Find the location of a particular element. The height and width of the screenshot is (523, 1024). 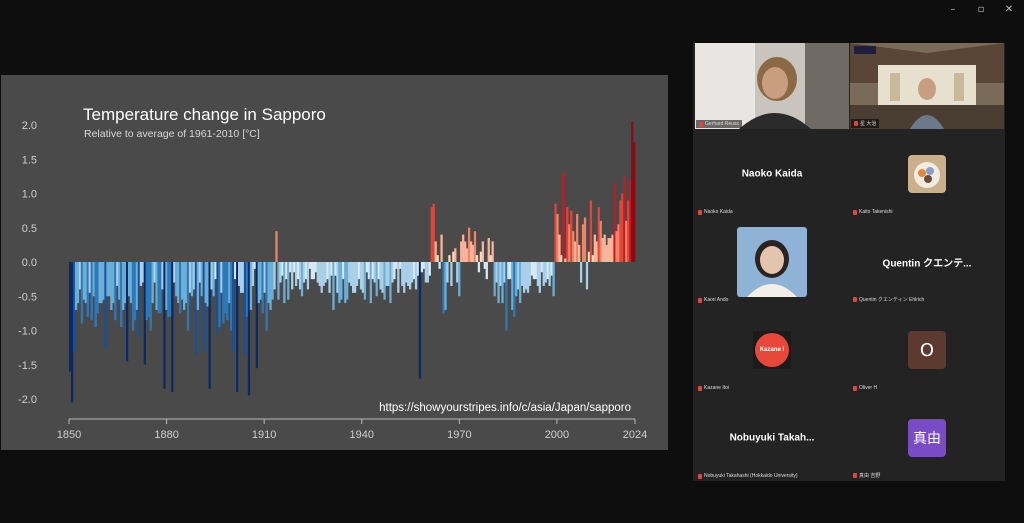

window-controls: – ▫ ✕ is located at coordinates (981, 9).